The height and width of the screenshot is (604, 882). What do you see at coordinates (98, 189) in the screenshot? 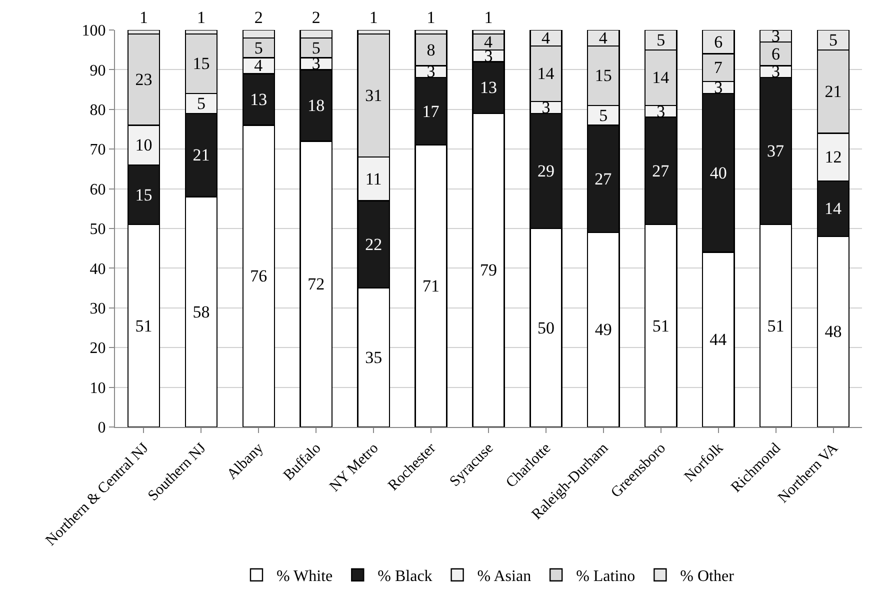
I see `y-tick-label: 60` at bounding box center [98, 189].